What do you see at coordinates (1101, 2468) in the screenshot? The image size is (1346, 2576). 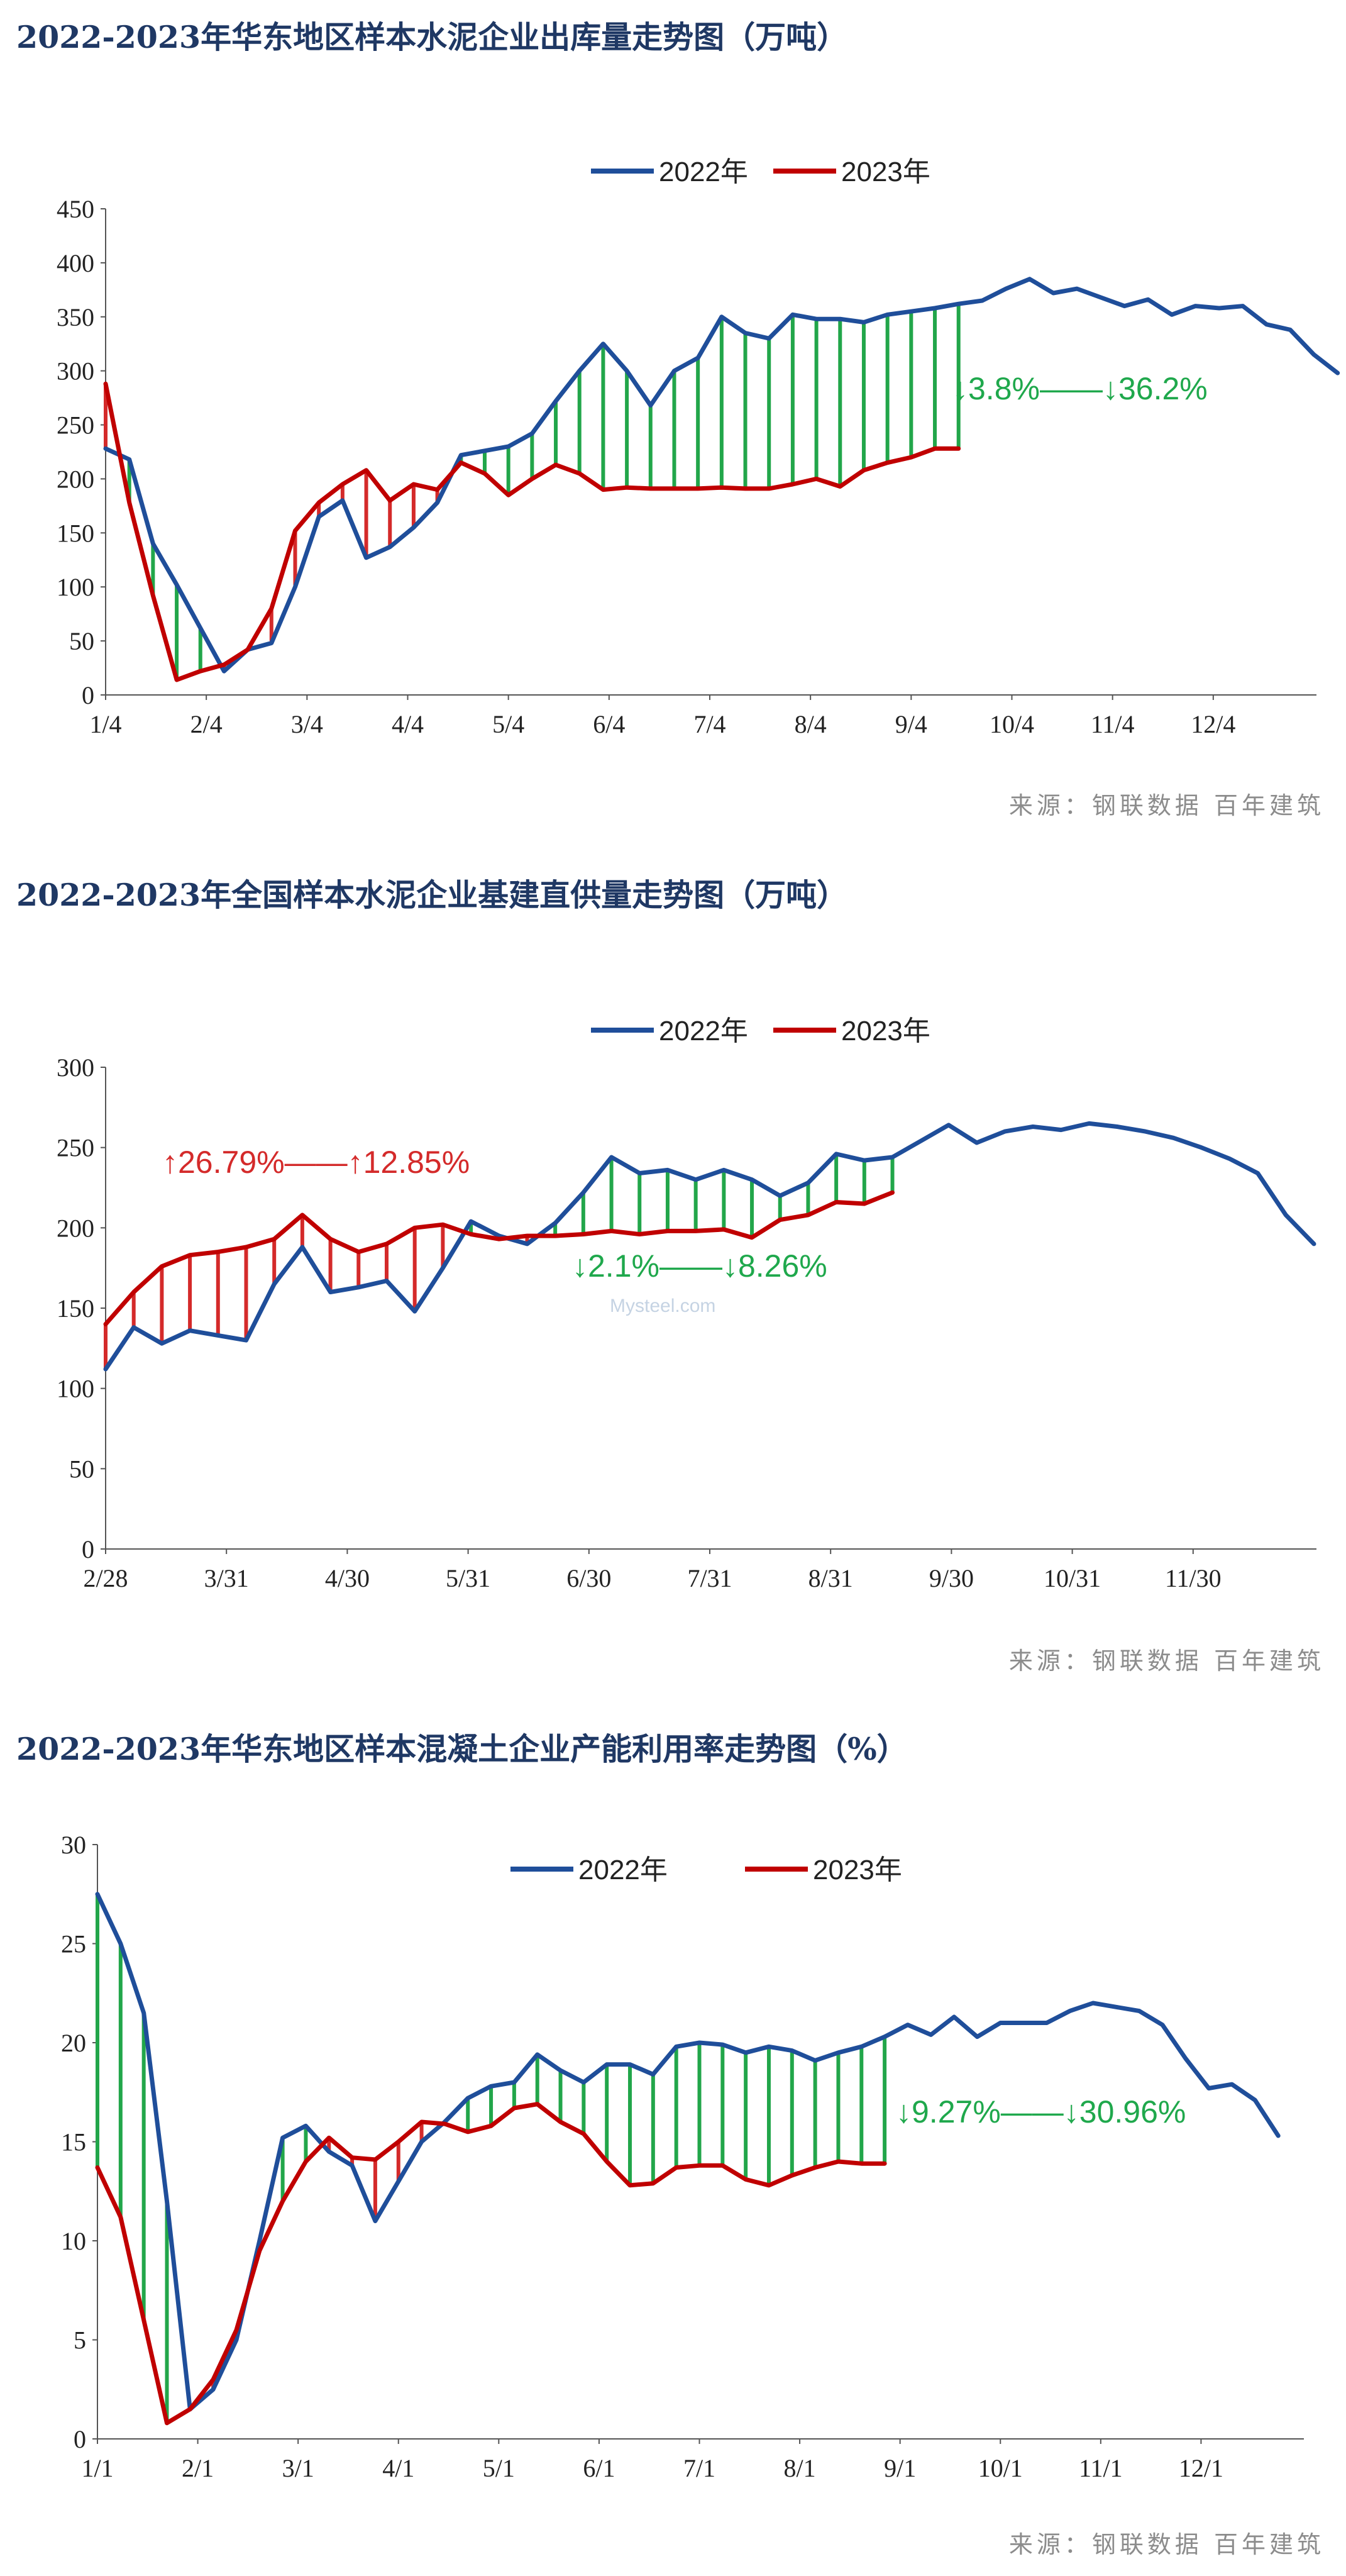 I see `x-tick-label: 11/1` at bounding box center [1101, 2468].